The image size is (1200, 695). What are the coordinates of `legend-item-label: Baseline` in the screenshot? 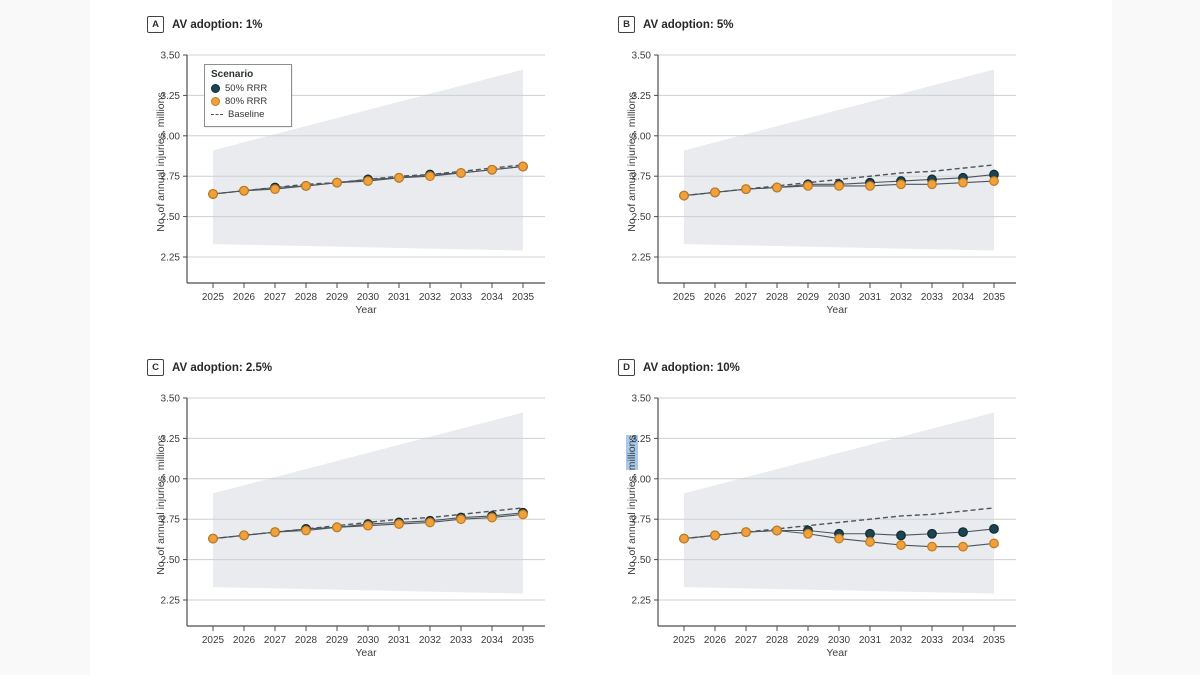 It's located at (246, 114).